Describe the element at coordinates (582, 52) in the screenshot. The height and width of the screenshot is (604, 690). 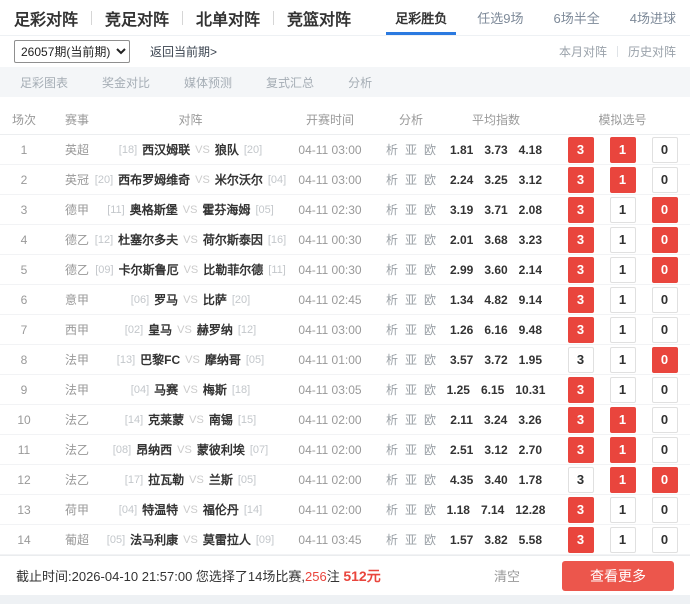
I see `month-matches-link: 本月对阵` at that location.